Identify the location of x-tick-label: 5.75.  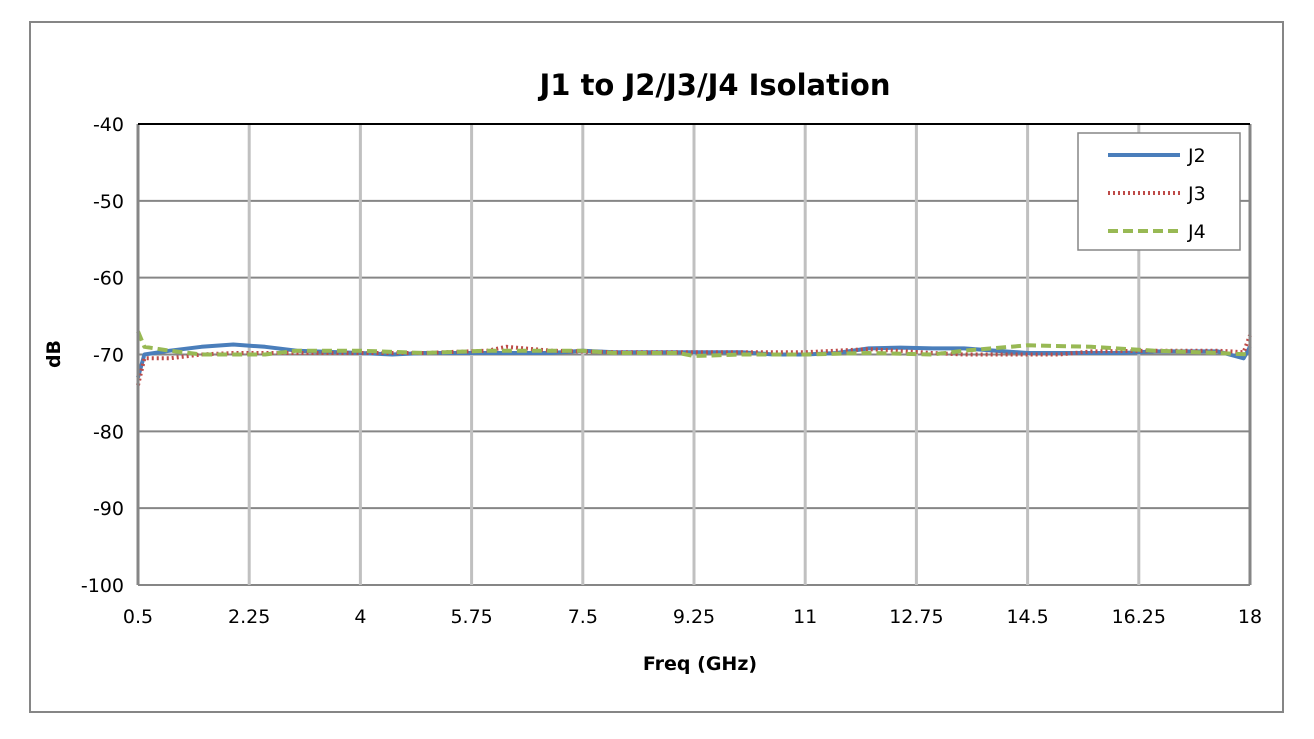
(471, 617).